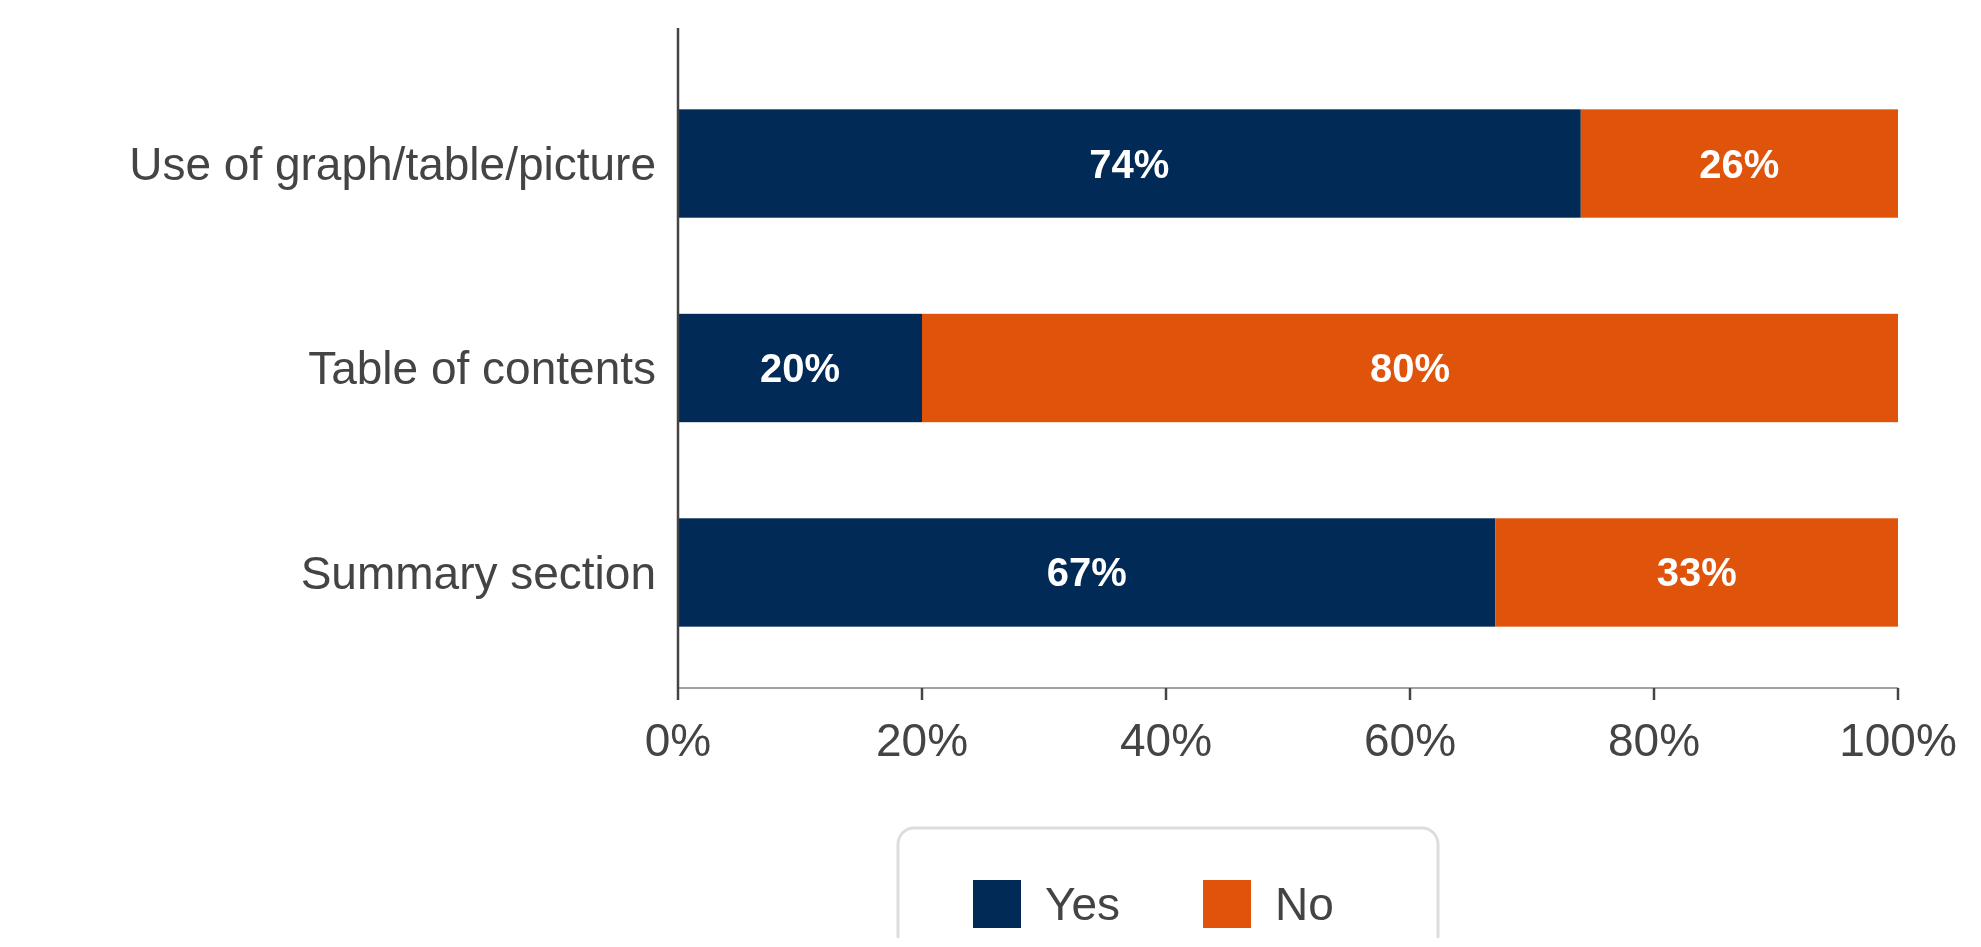  I want to click on x-tick-label: 40%, so click(1166, 740).